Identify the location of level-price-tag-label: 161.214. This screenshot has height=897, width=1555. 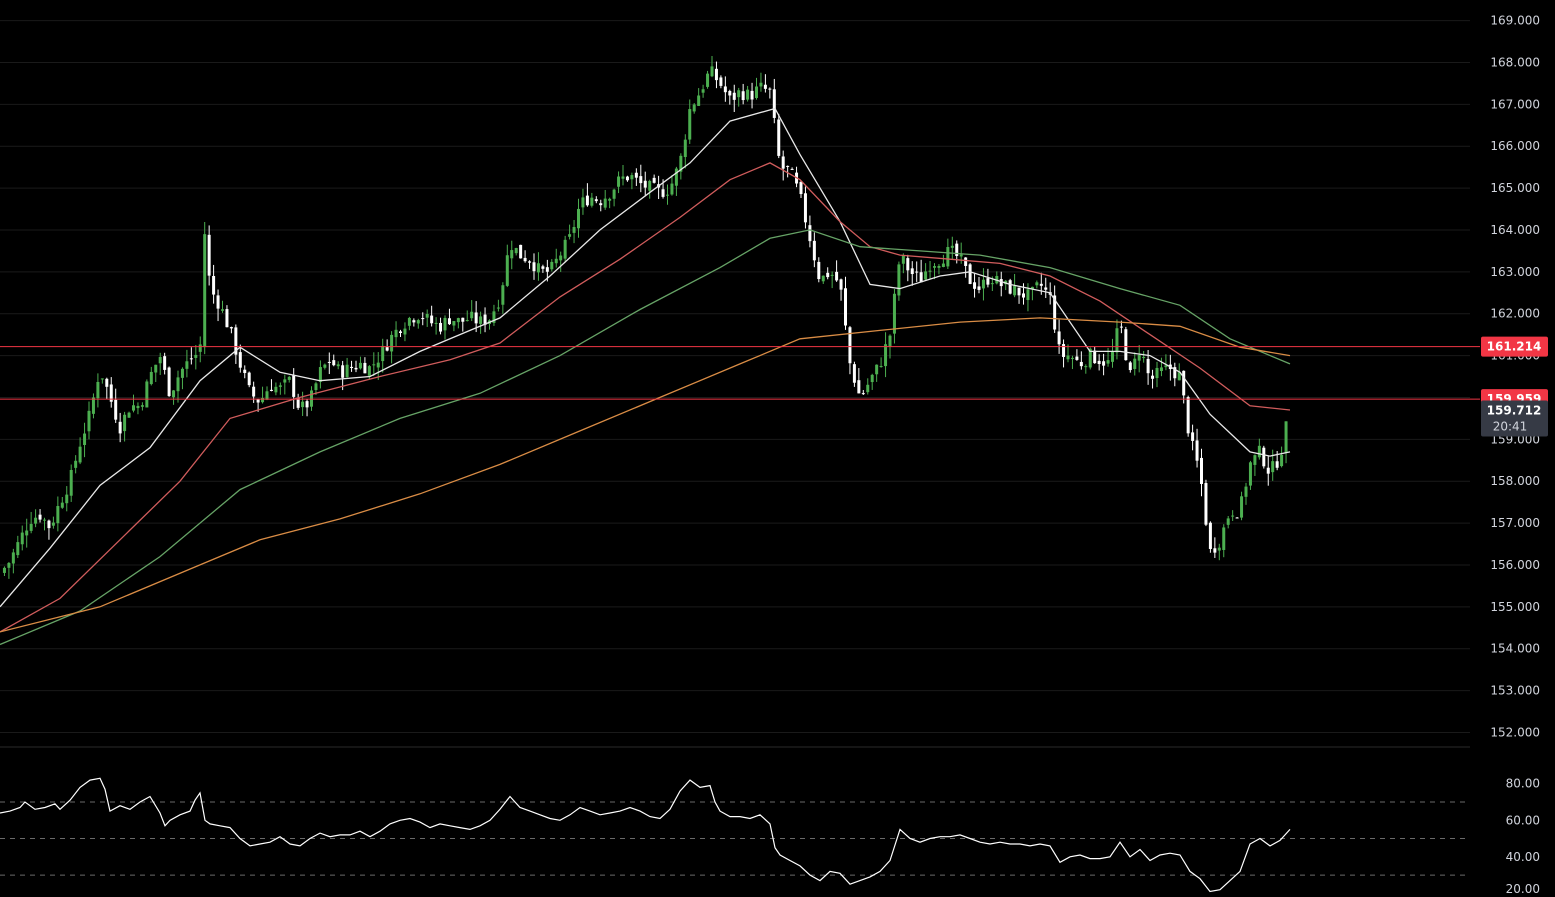
(1514, 347).